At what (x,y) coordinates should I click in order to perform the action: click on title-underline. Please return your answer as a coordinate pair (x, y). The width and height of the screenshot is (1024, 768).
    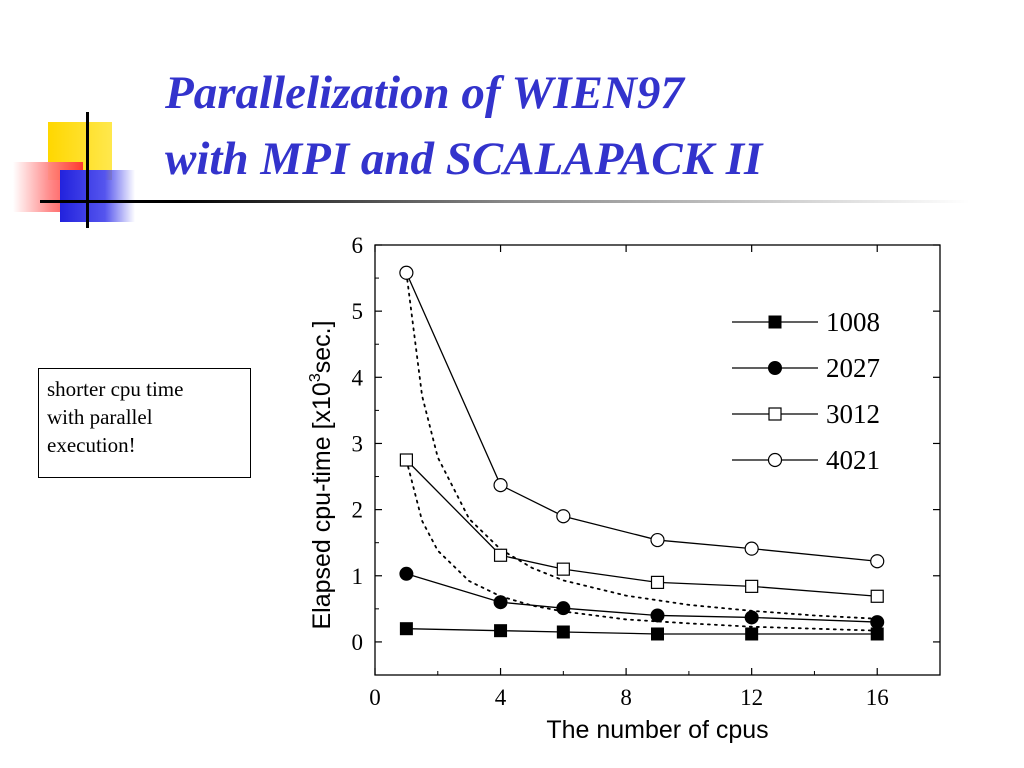
    Looking at the image, I should click on (505, 201).